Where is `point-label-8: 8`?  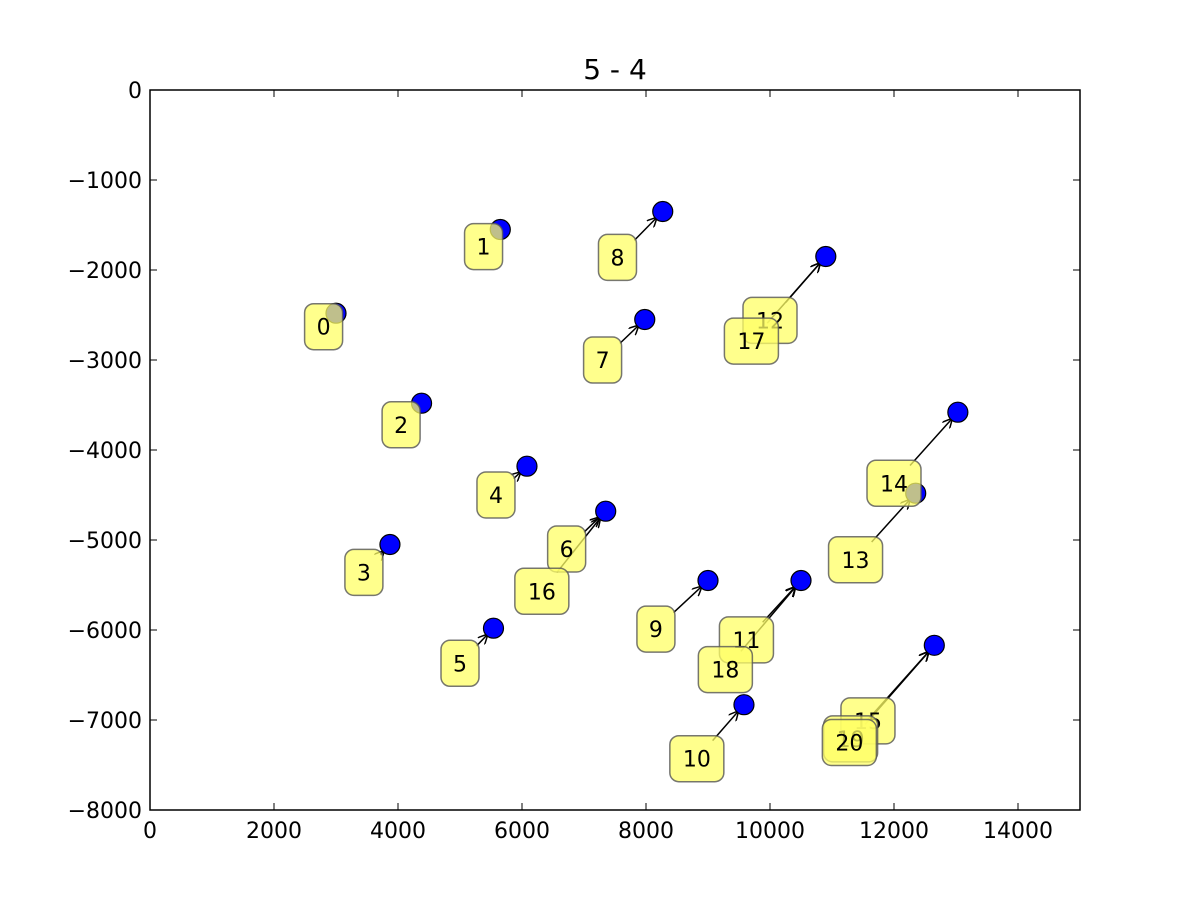 point-label-8: 8 is located at coordinates (617, 257).